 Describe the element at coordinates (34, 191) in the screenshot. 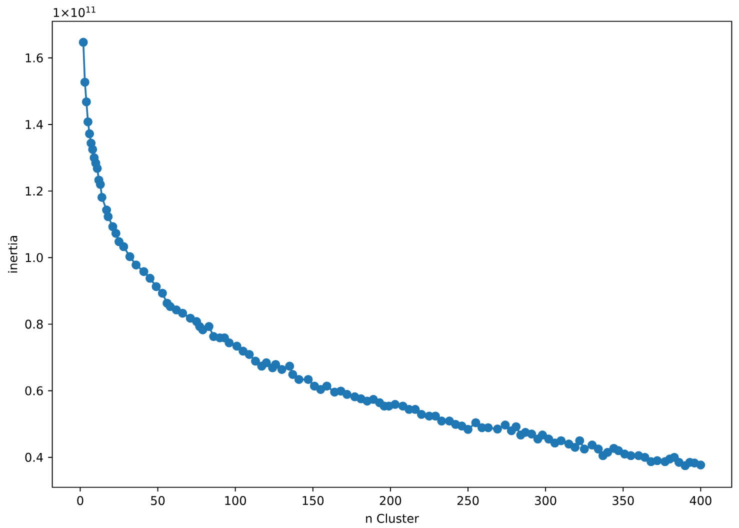

I see `y-tick-label: 1.2` at that location.